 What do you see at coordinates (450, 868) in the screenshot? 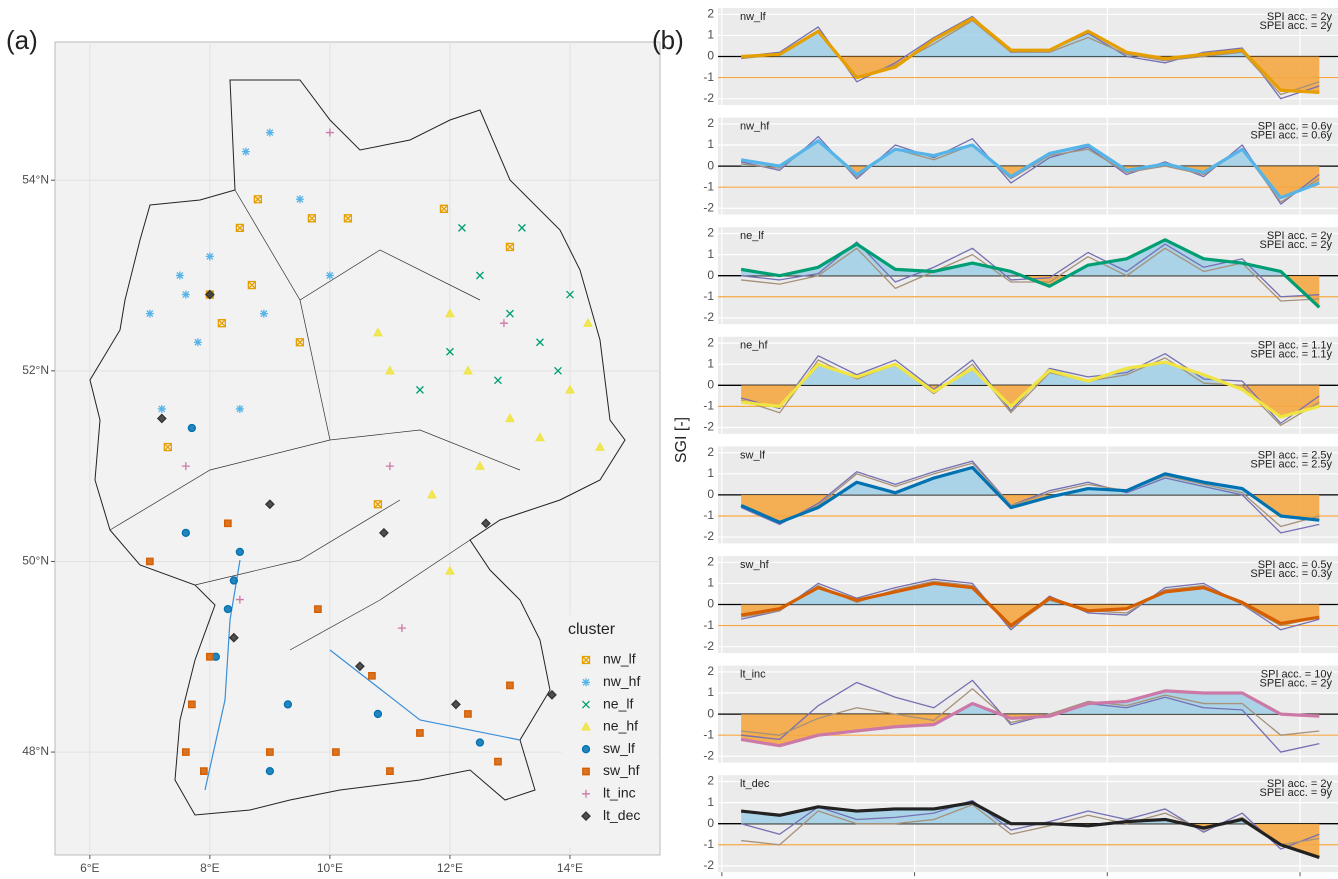
I see `x-tick-label: 12°E` at bounding box center [450, 868].